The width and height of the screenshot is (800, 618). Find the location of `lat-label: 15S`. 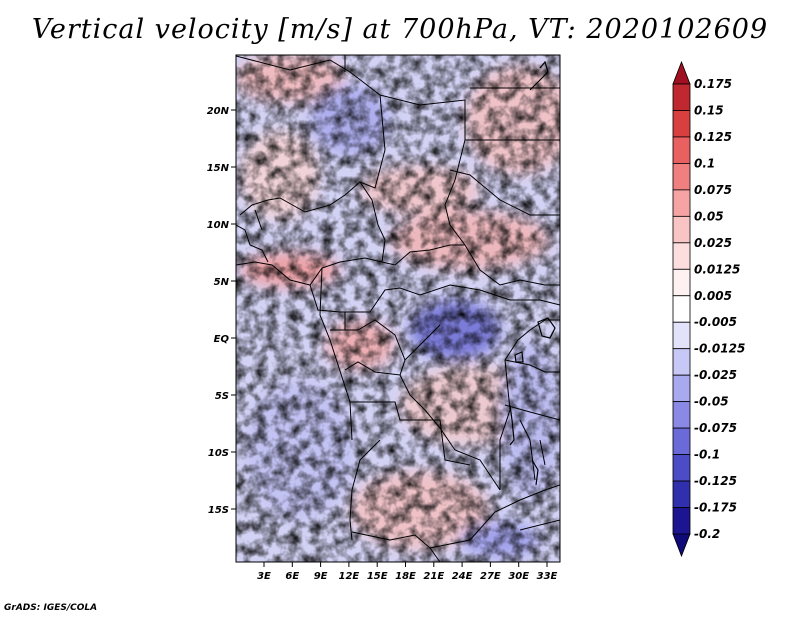

lat-label: 15S is located at coordinates (218, 510).